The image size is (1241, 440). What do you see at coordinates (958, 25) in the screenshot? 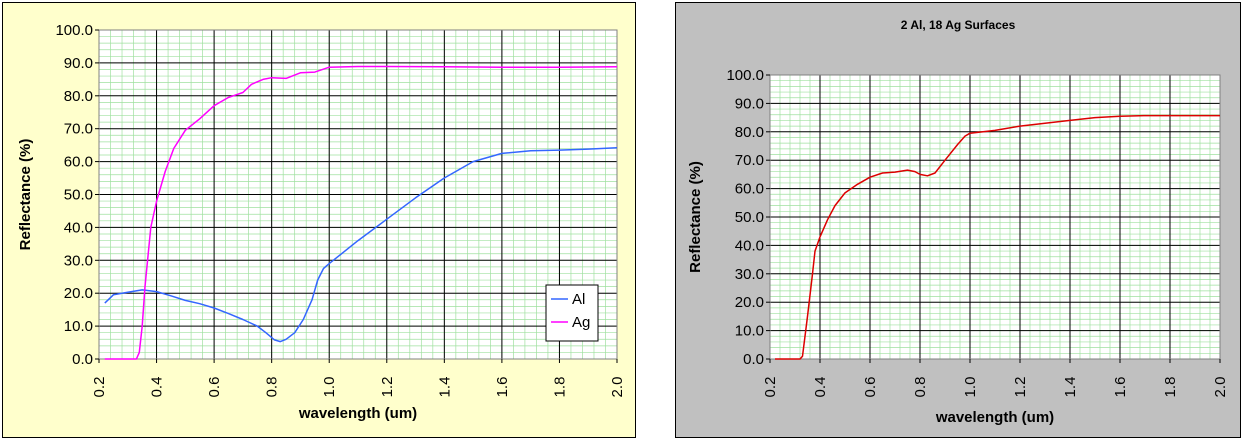
I see `chart-title: 2 Al, 18 Ag Surfaces` at bounding box center [958, 25].